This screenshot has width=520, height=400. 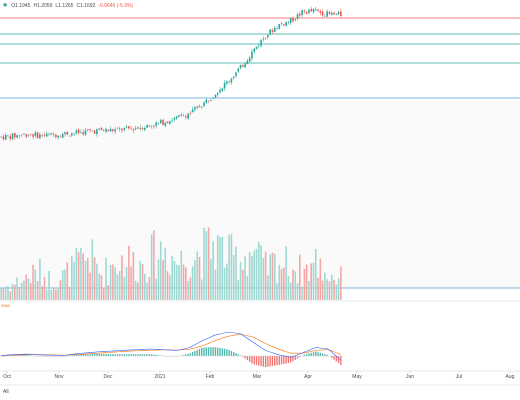 What do you see at coordinates (7, 377) in the screenshot?
I see `x-tick-label: Oct` at bounding box center [7, 377].